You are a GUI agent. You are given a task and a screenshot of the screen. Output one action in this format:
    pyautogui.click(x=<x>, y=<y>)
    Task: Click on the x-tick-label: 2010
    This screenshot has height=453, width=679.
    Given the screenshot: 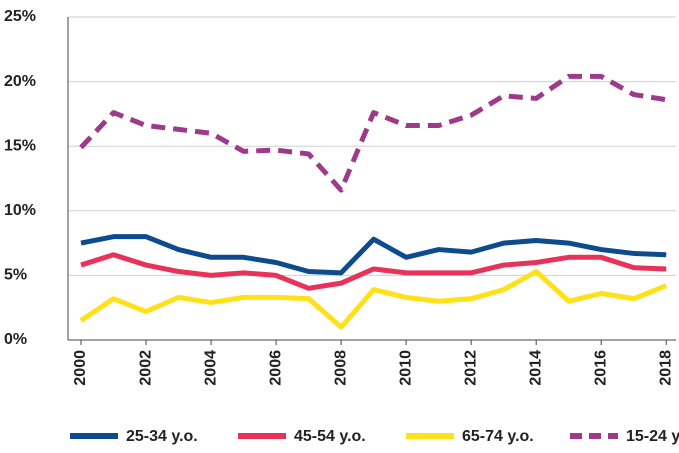 What is the action you would take?
    pyautogui.click(x=405, y=368)
    